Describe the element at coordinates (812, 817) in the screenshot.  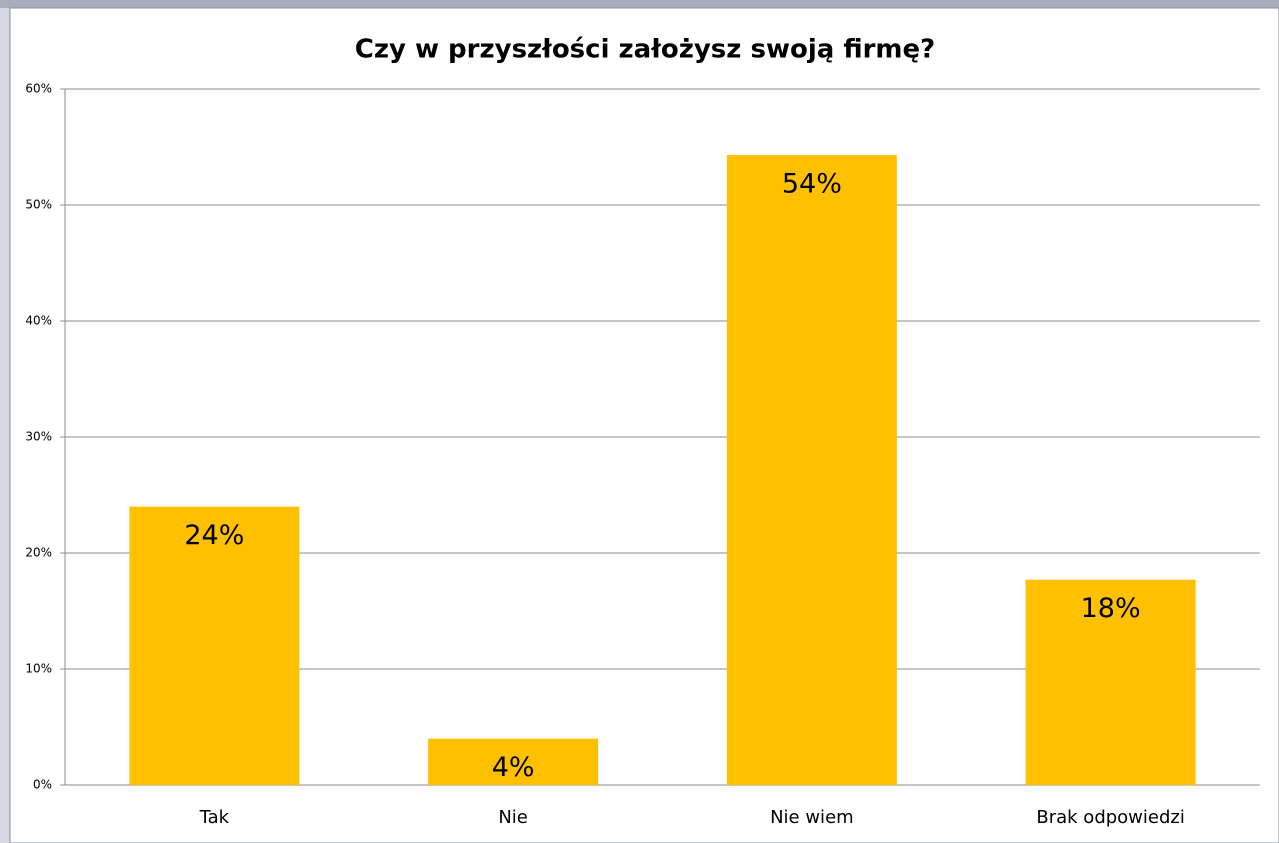
I see `x-tick-label: Nie wiem` at that location.